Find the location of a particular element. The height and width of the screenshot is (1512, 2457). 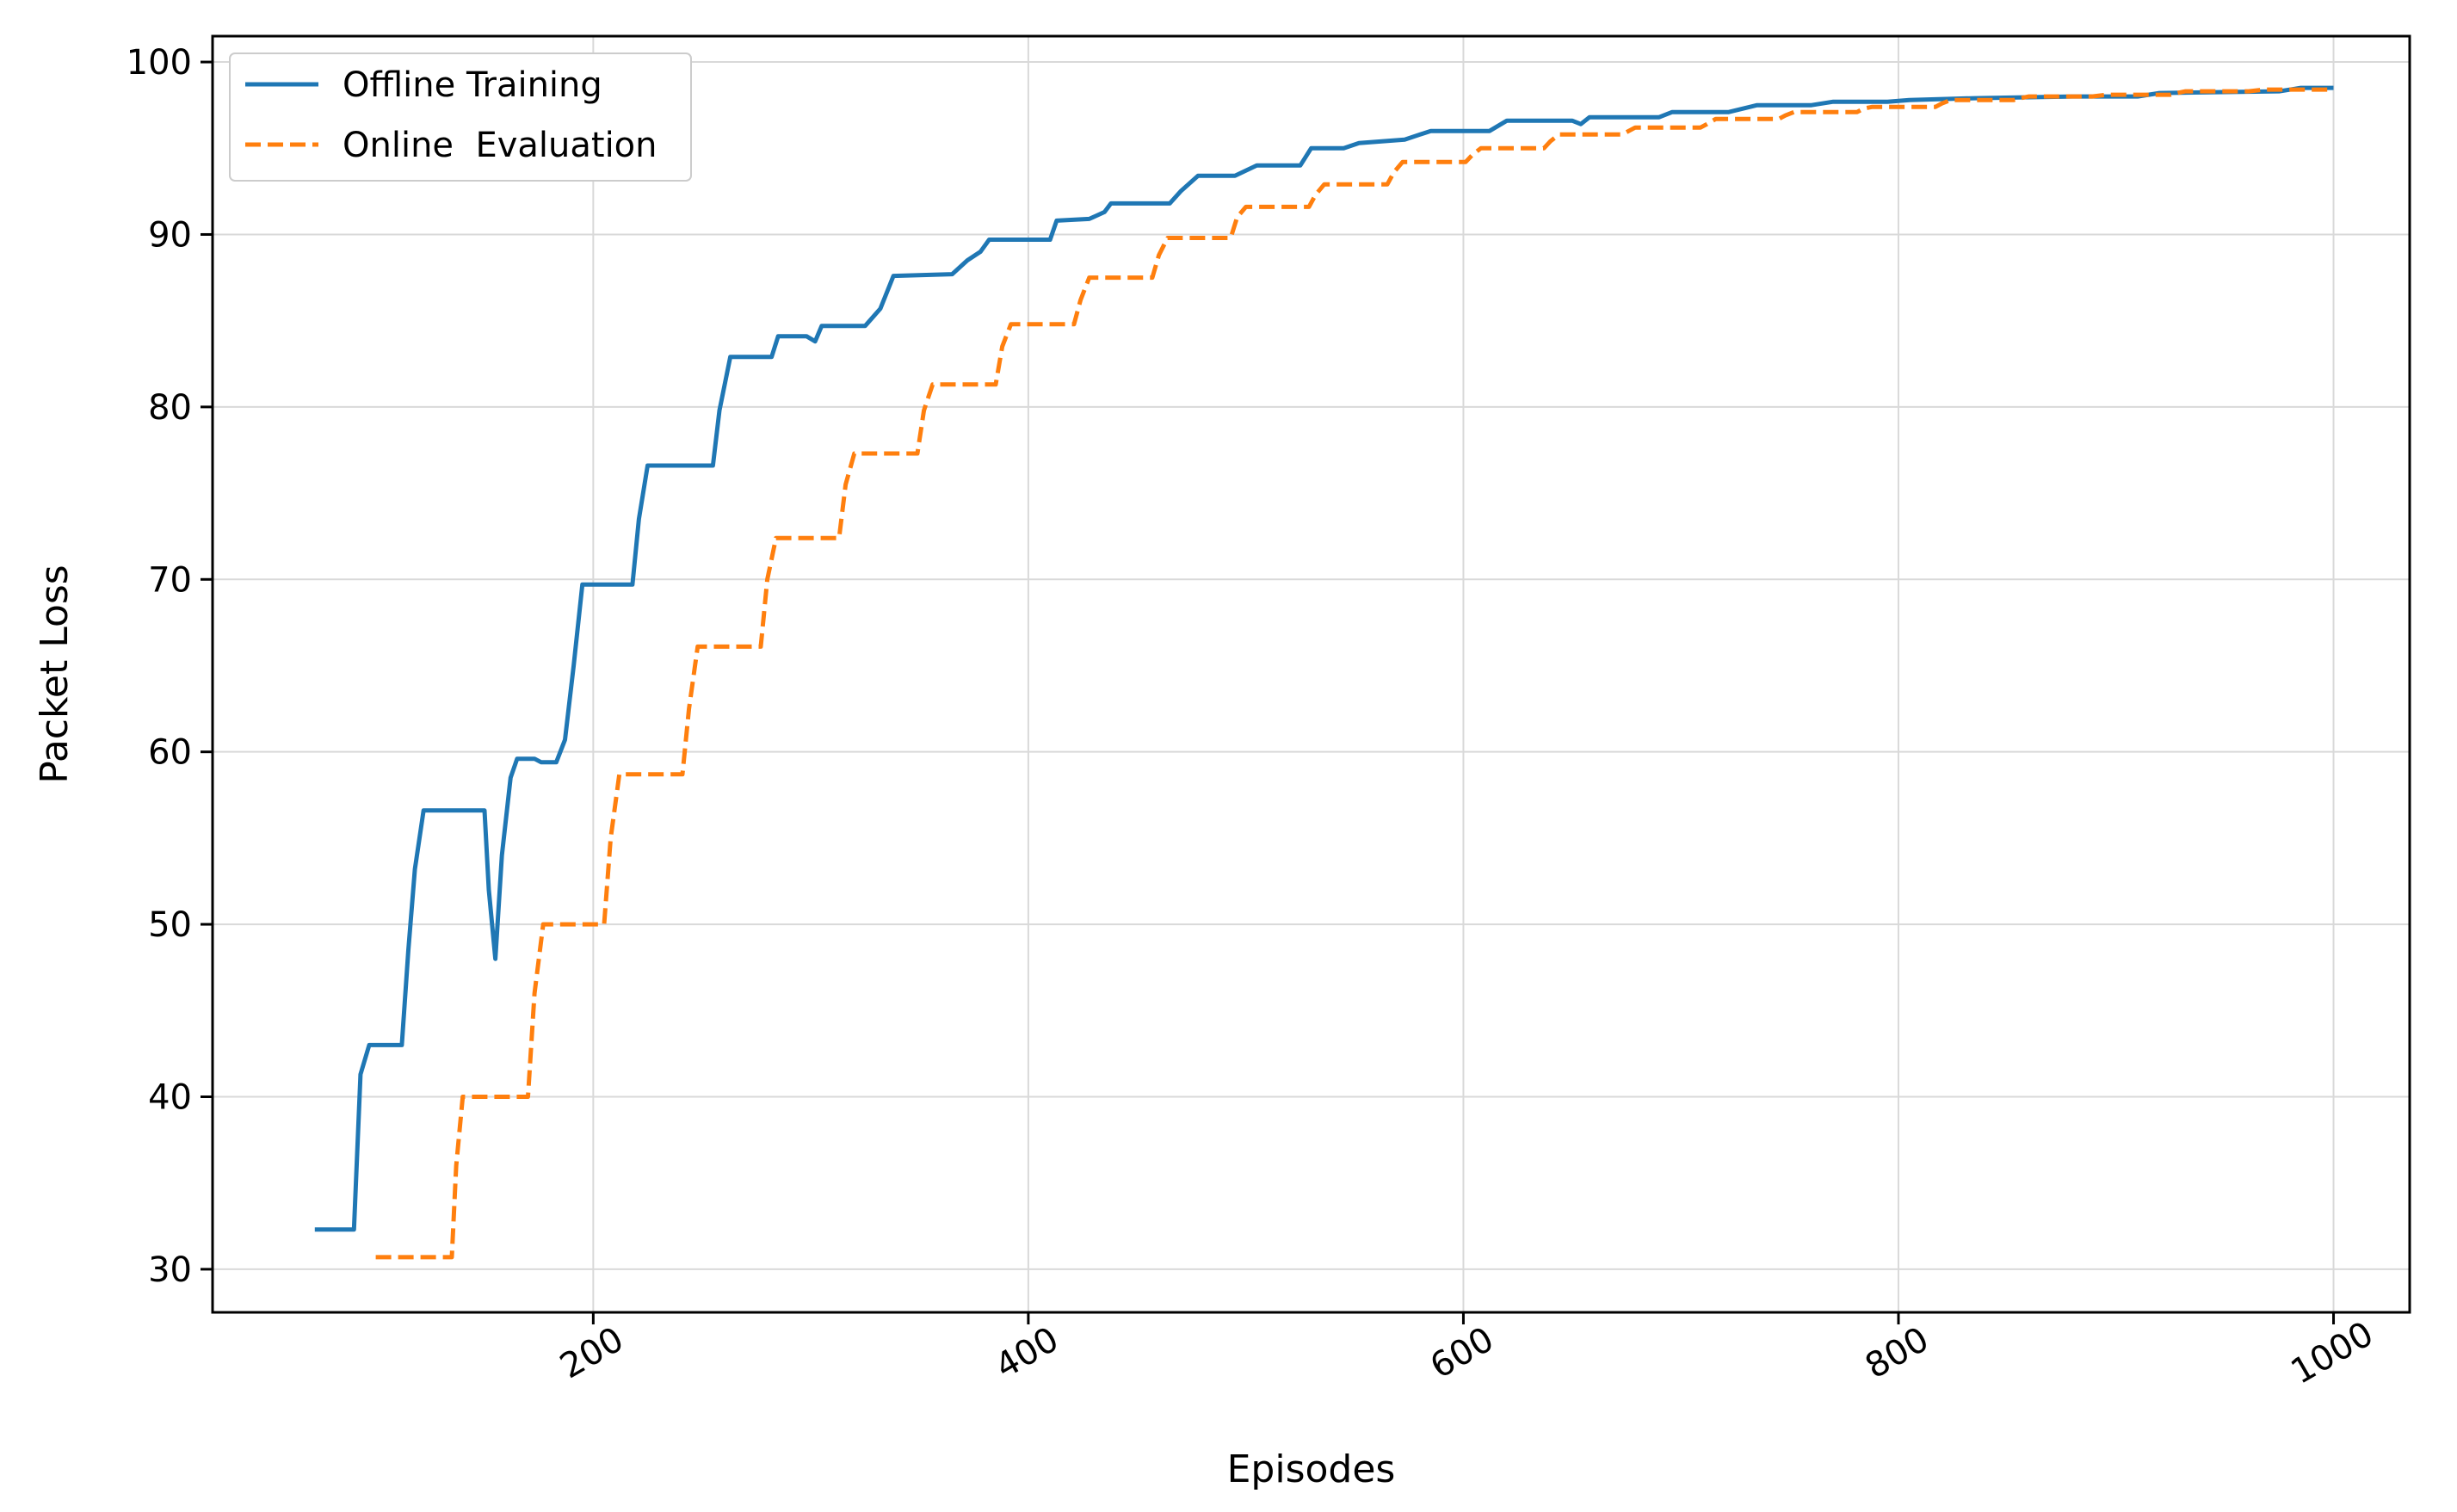

legend: Offline Training Online Evaluation is located at coordinates (460, 117).